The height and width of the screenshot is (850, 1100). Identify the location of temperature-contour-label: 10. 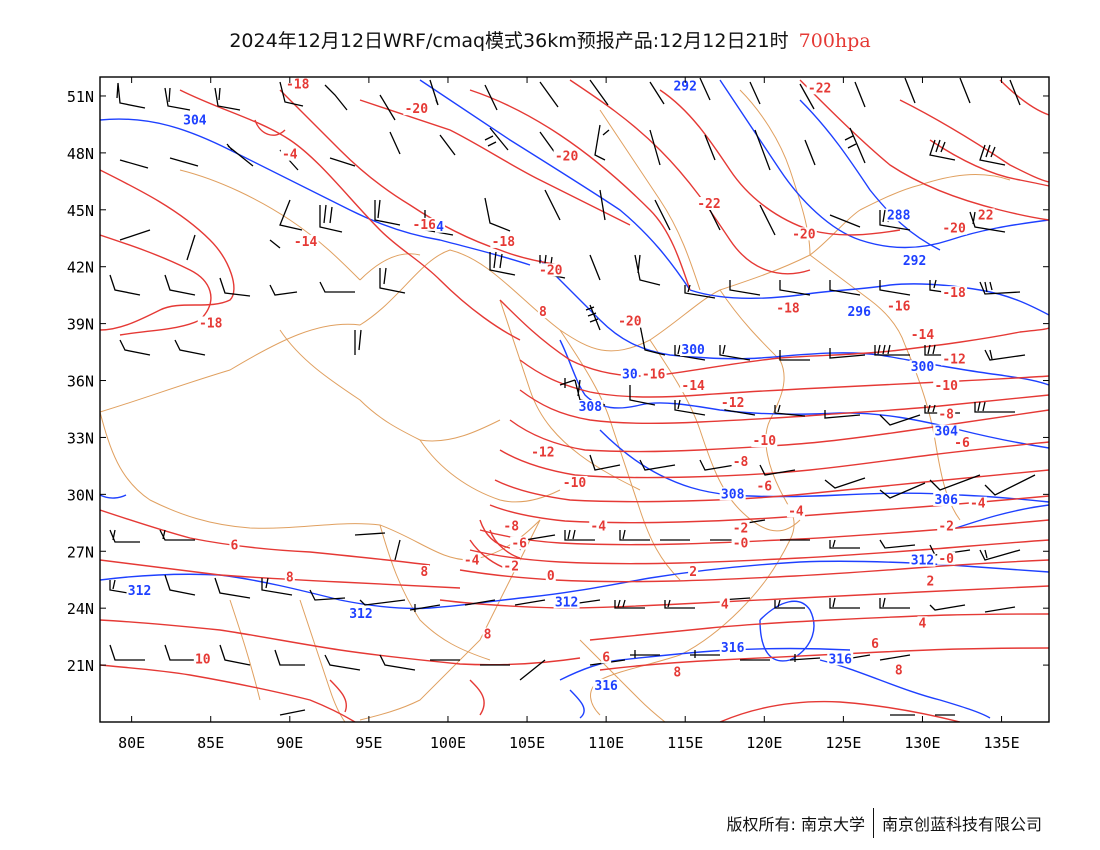
(203, 659).